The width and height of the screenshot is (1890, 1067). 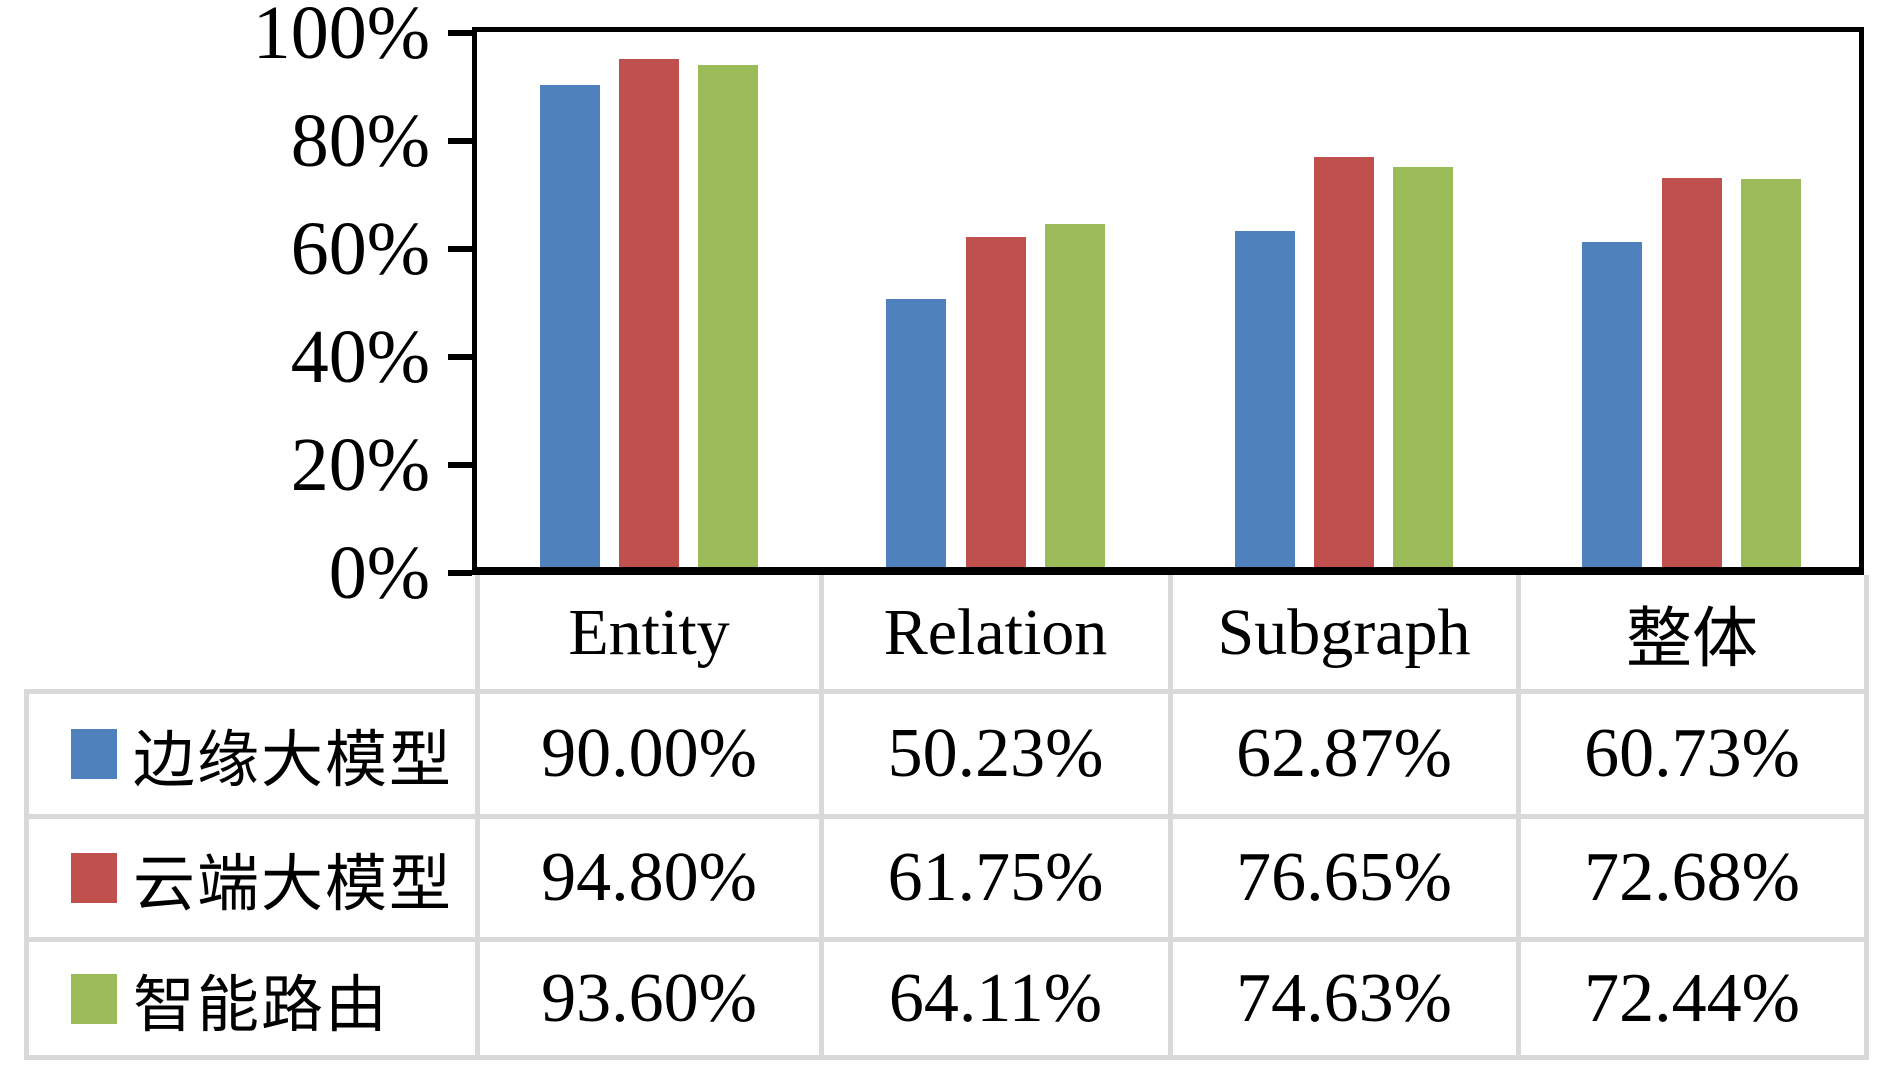 I want to click on bar-智能路由-整体, so click(x=1771, y=374).